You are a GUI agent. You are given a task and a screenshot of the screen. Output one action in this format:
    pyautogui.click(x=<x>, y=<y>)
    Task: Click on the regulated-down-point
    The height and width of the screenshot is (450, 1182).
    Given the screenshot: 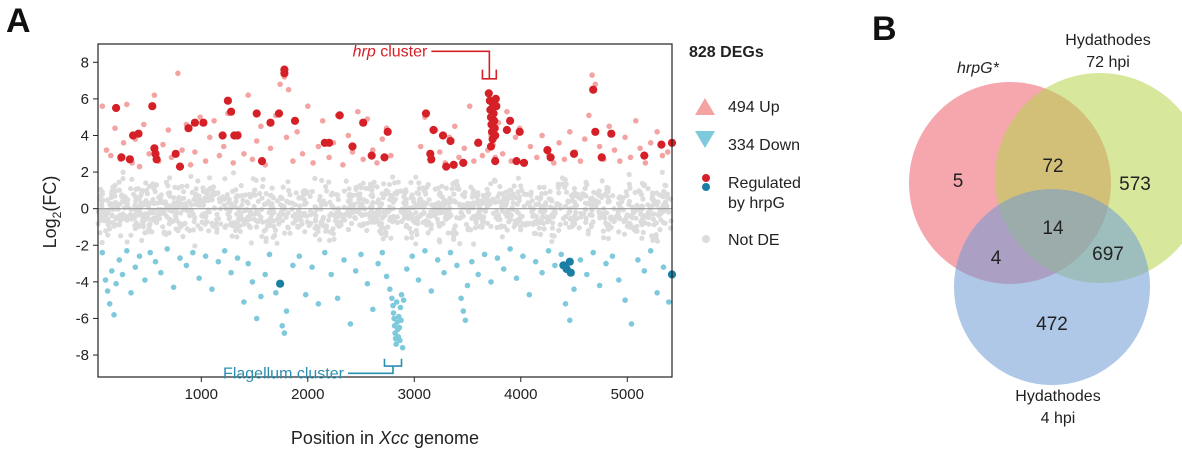 What is the action you would take?
    pyautogui.click(x=569, y=261)
    